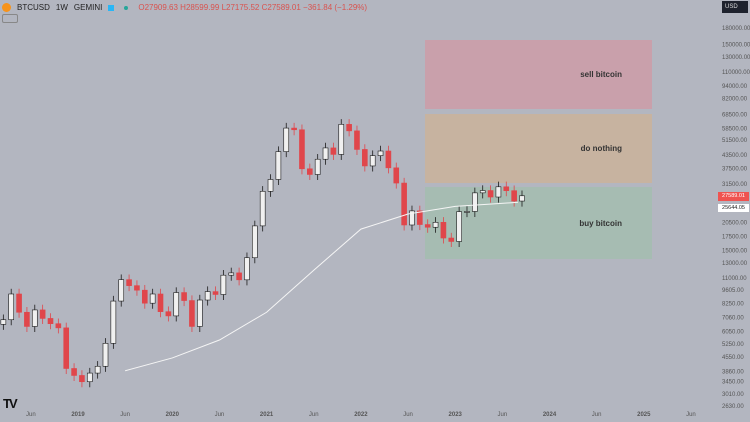 This screenshot has width=750, height=422. What do you see at coordinates (173, 415) in the screenshot?
I see `x-tick-label: 2020` at bounding box center [173, 415].